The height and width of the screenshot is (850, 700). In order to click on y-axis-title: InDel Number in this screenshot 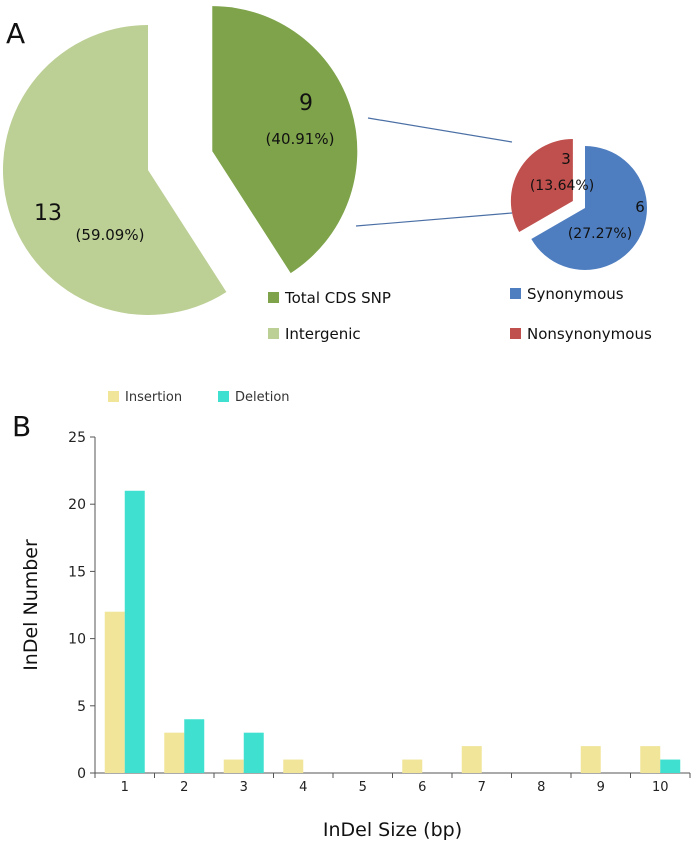, I will do `click(31, 605)`.